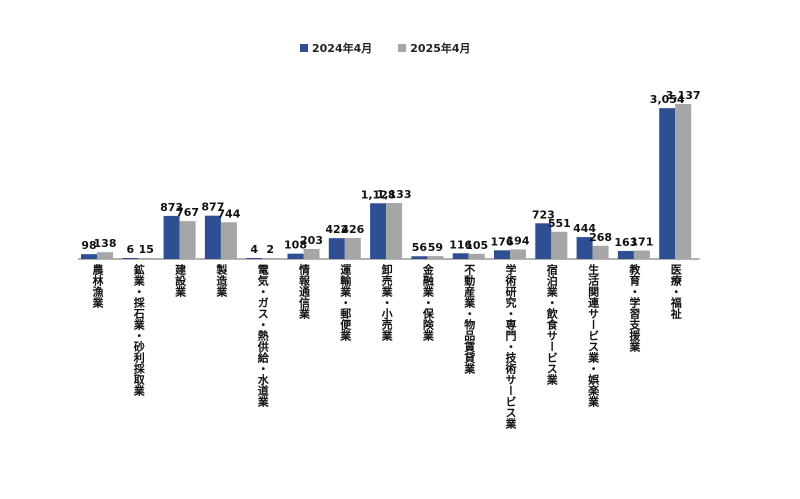  What do you see at coordinates (212, 207) in the screenshot?
I see `data-label-2024-3: 877` at bounding box center [212, 207].